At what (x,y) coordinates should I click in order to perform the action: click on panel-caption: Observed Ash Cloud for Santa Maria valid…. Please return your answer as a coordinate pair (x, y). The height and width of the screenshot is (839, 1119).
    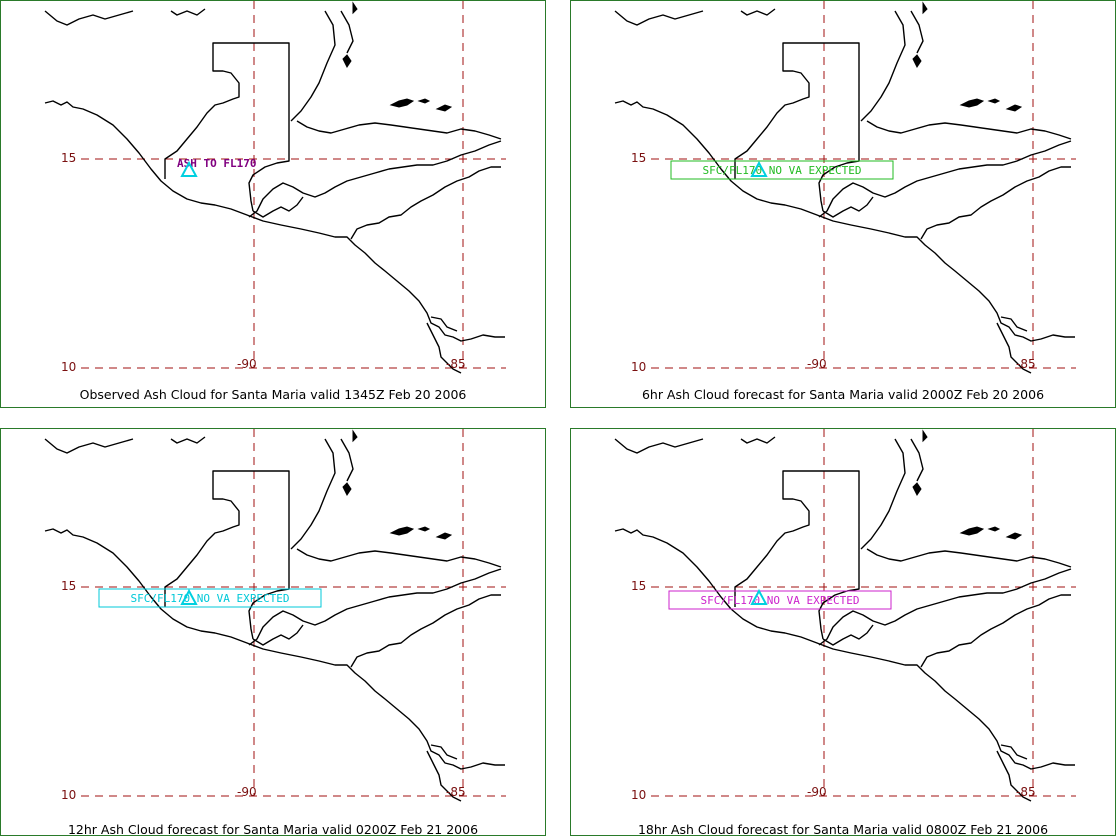
    Looking at the image, I should click on (273, 394).